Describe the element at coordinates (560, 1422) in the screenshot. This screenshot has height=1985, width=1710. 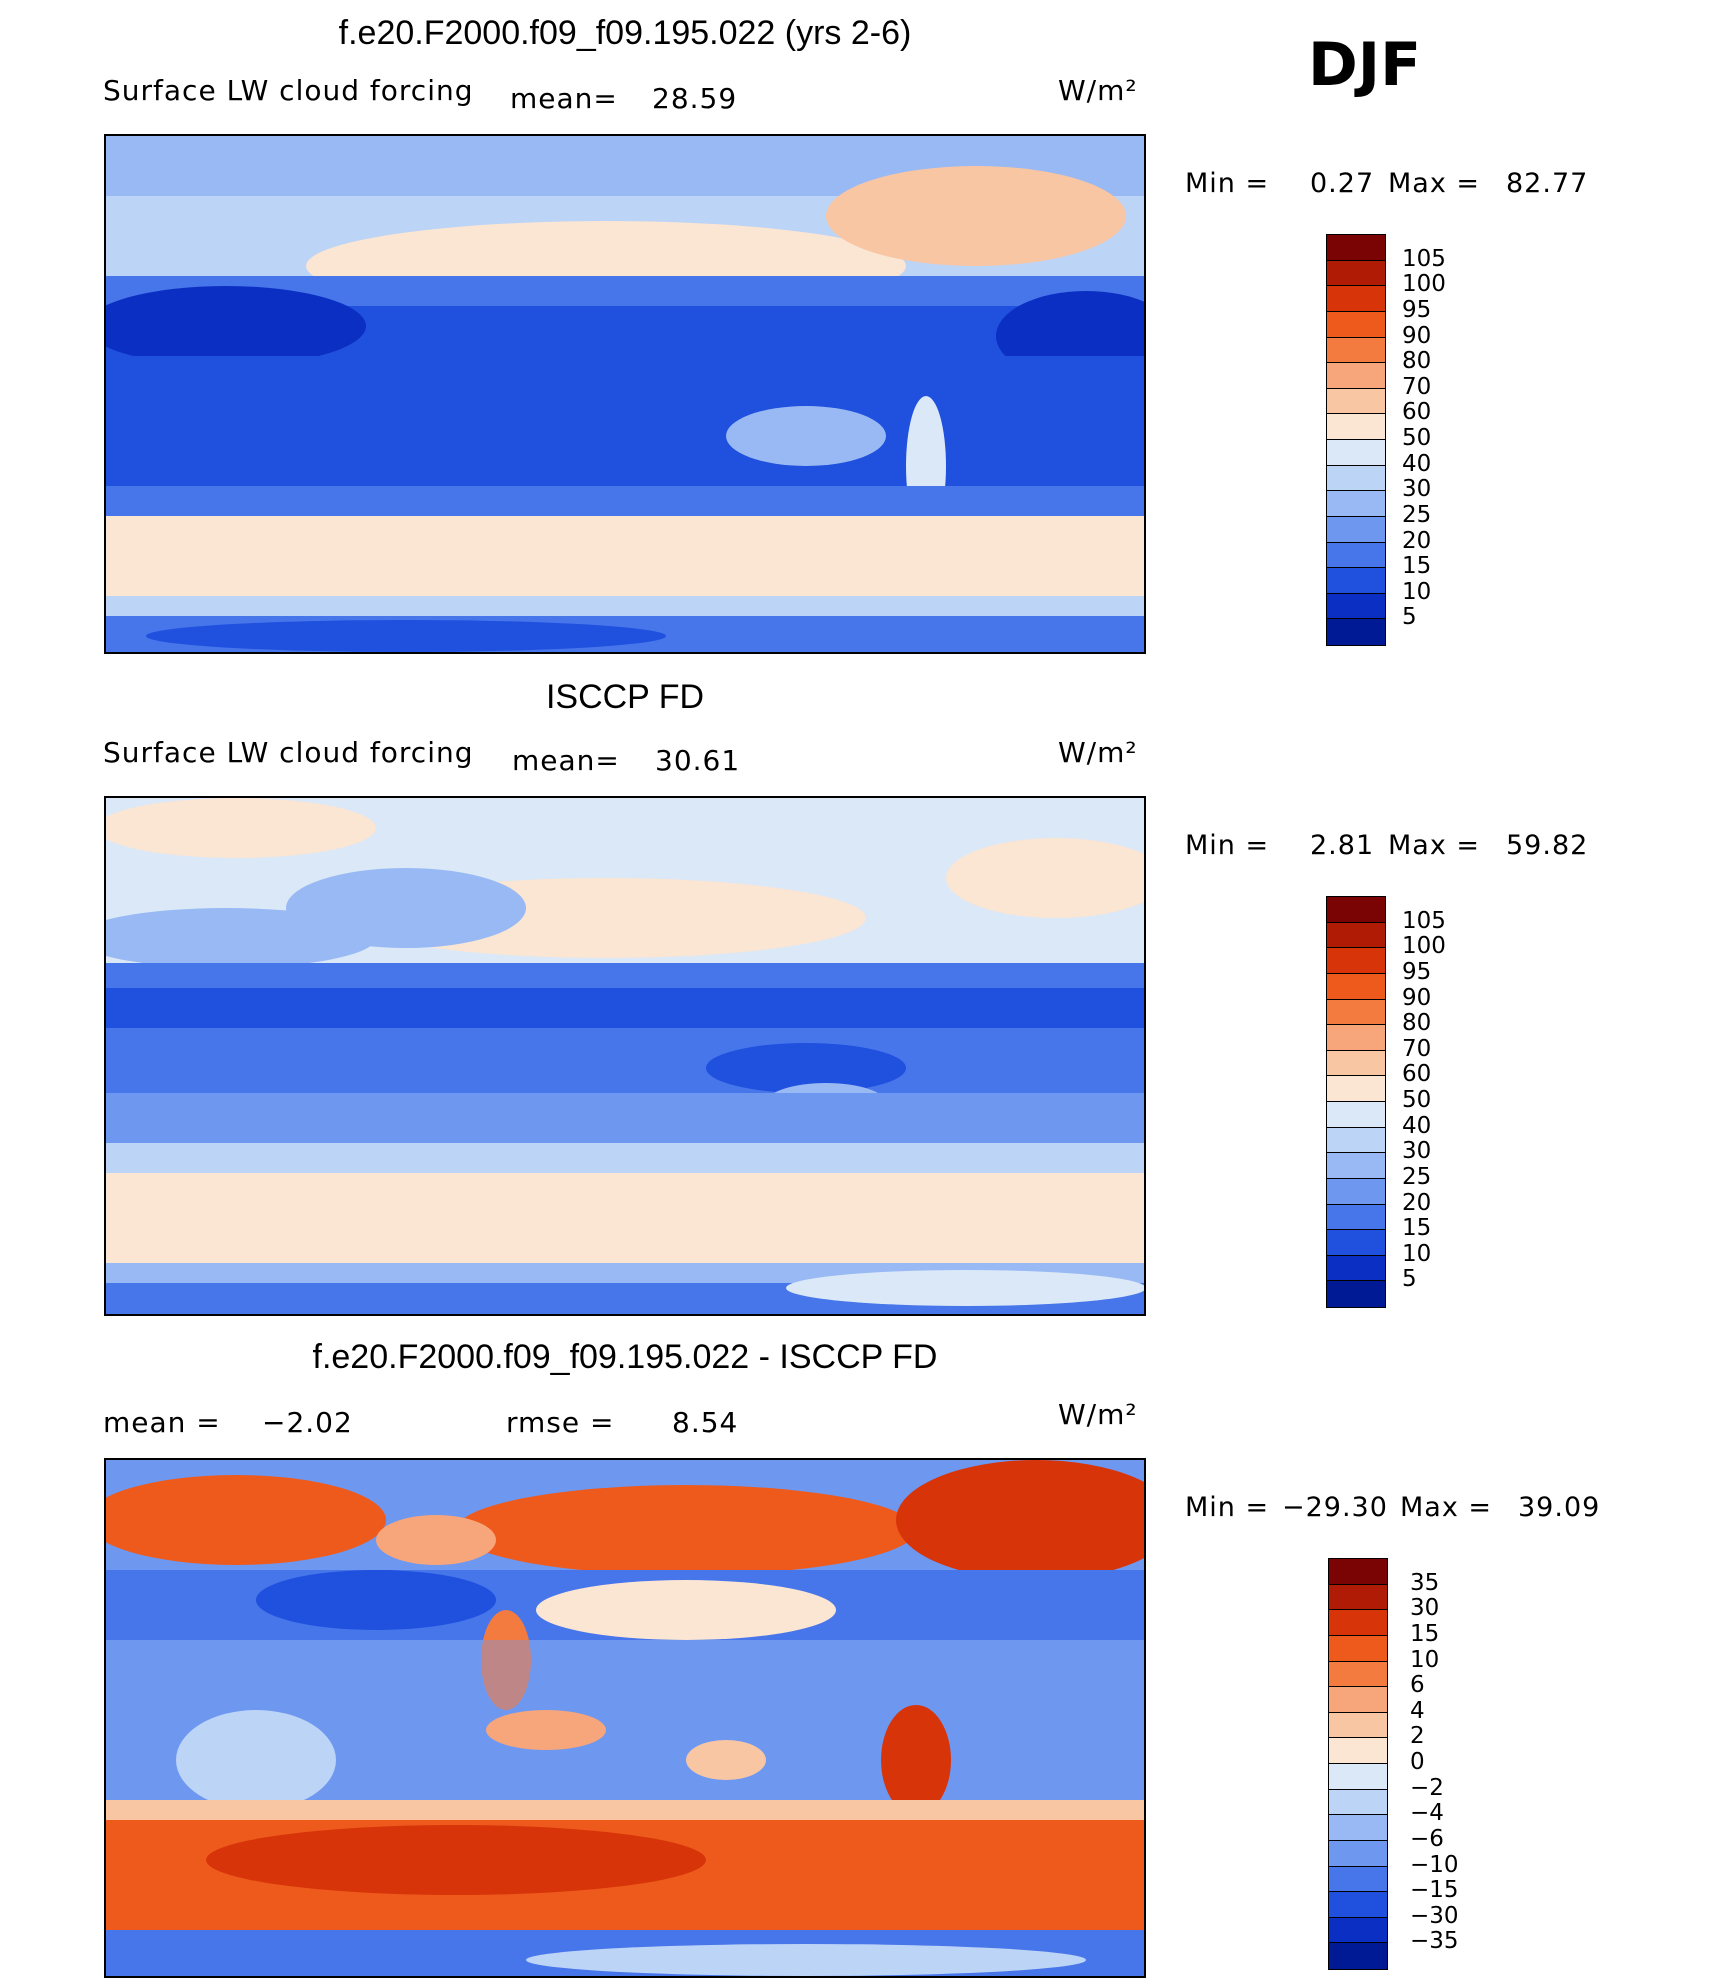
I see `panel3-rmse-label: rmse =` at that location.